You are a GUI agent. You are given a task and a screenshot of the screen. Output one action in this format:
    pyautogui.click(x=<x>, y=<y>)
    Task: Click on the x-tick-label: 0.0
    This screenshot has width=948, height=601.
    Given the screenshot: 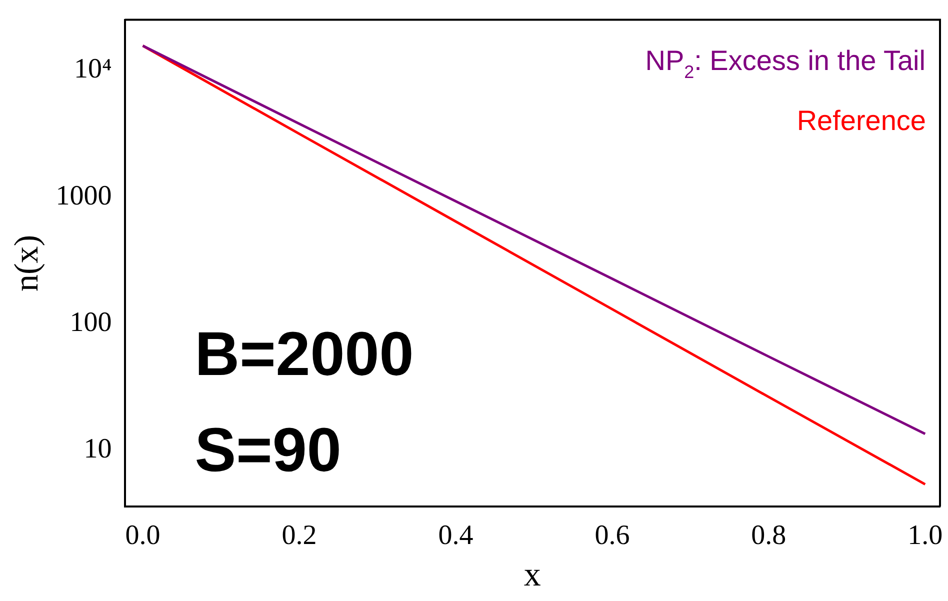 What is the action you would take?
    pyautogui.click(x=142, y=535)
    